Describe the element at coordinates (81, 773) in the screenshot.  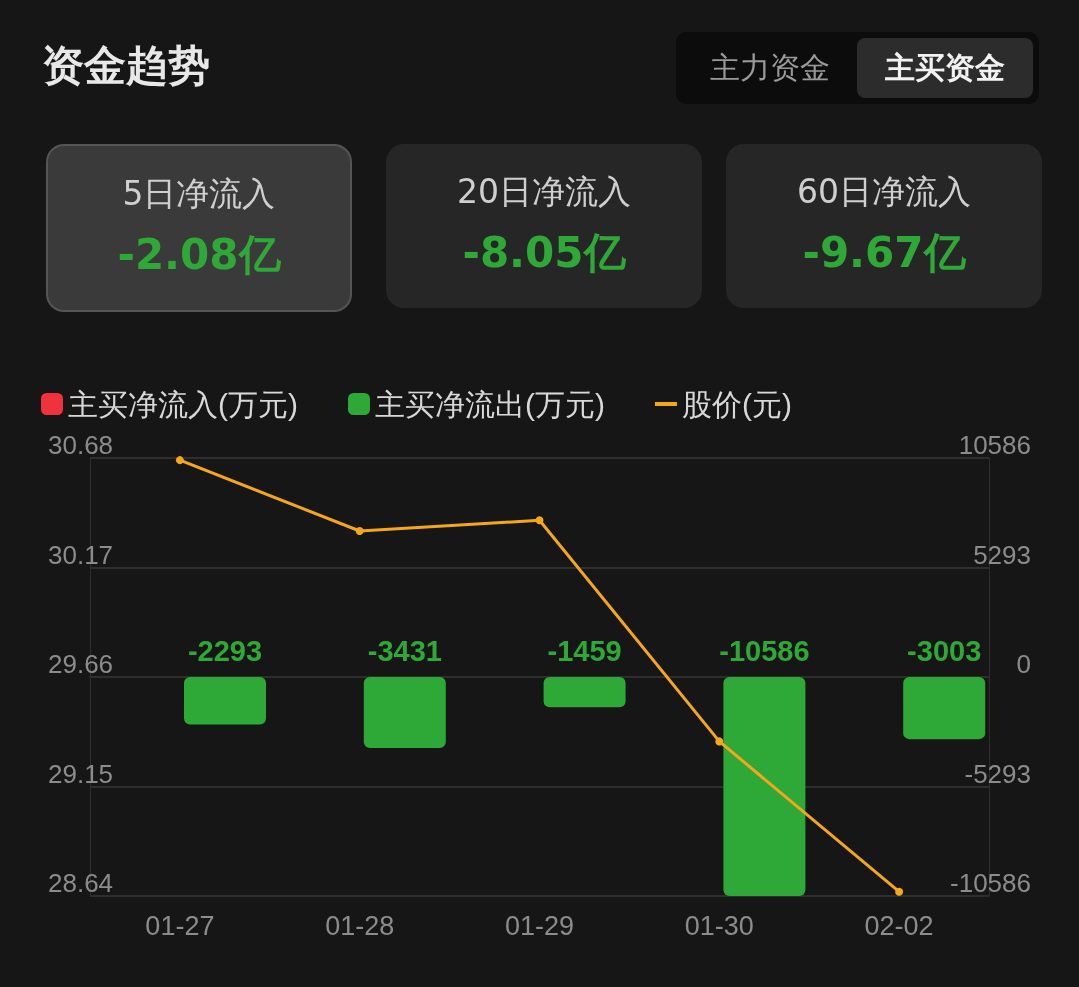
I see `y-tick-label: 29.15` at that location.